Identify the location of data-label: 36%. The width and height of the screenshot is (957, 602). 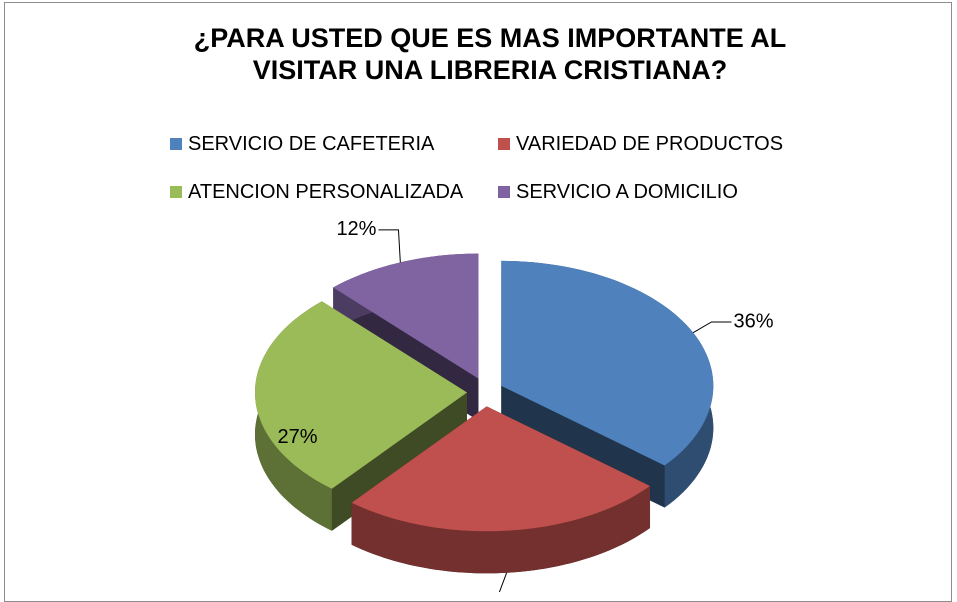
(753, 321).